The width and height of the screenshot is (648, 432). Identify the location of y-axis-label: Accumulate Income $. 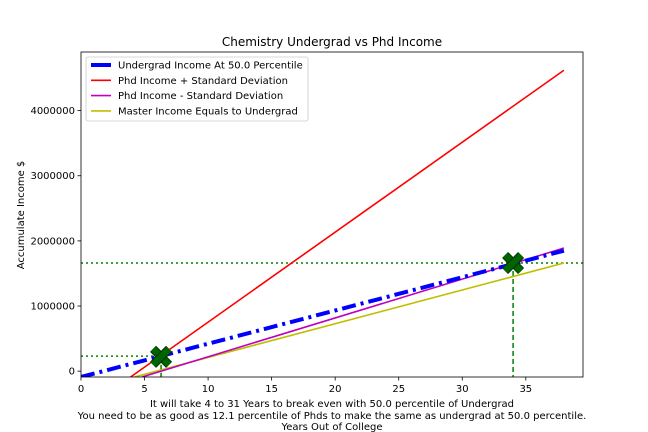
(21, 215).